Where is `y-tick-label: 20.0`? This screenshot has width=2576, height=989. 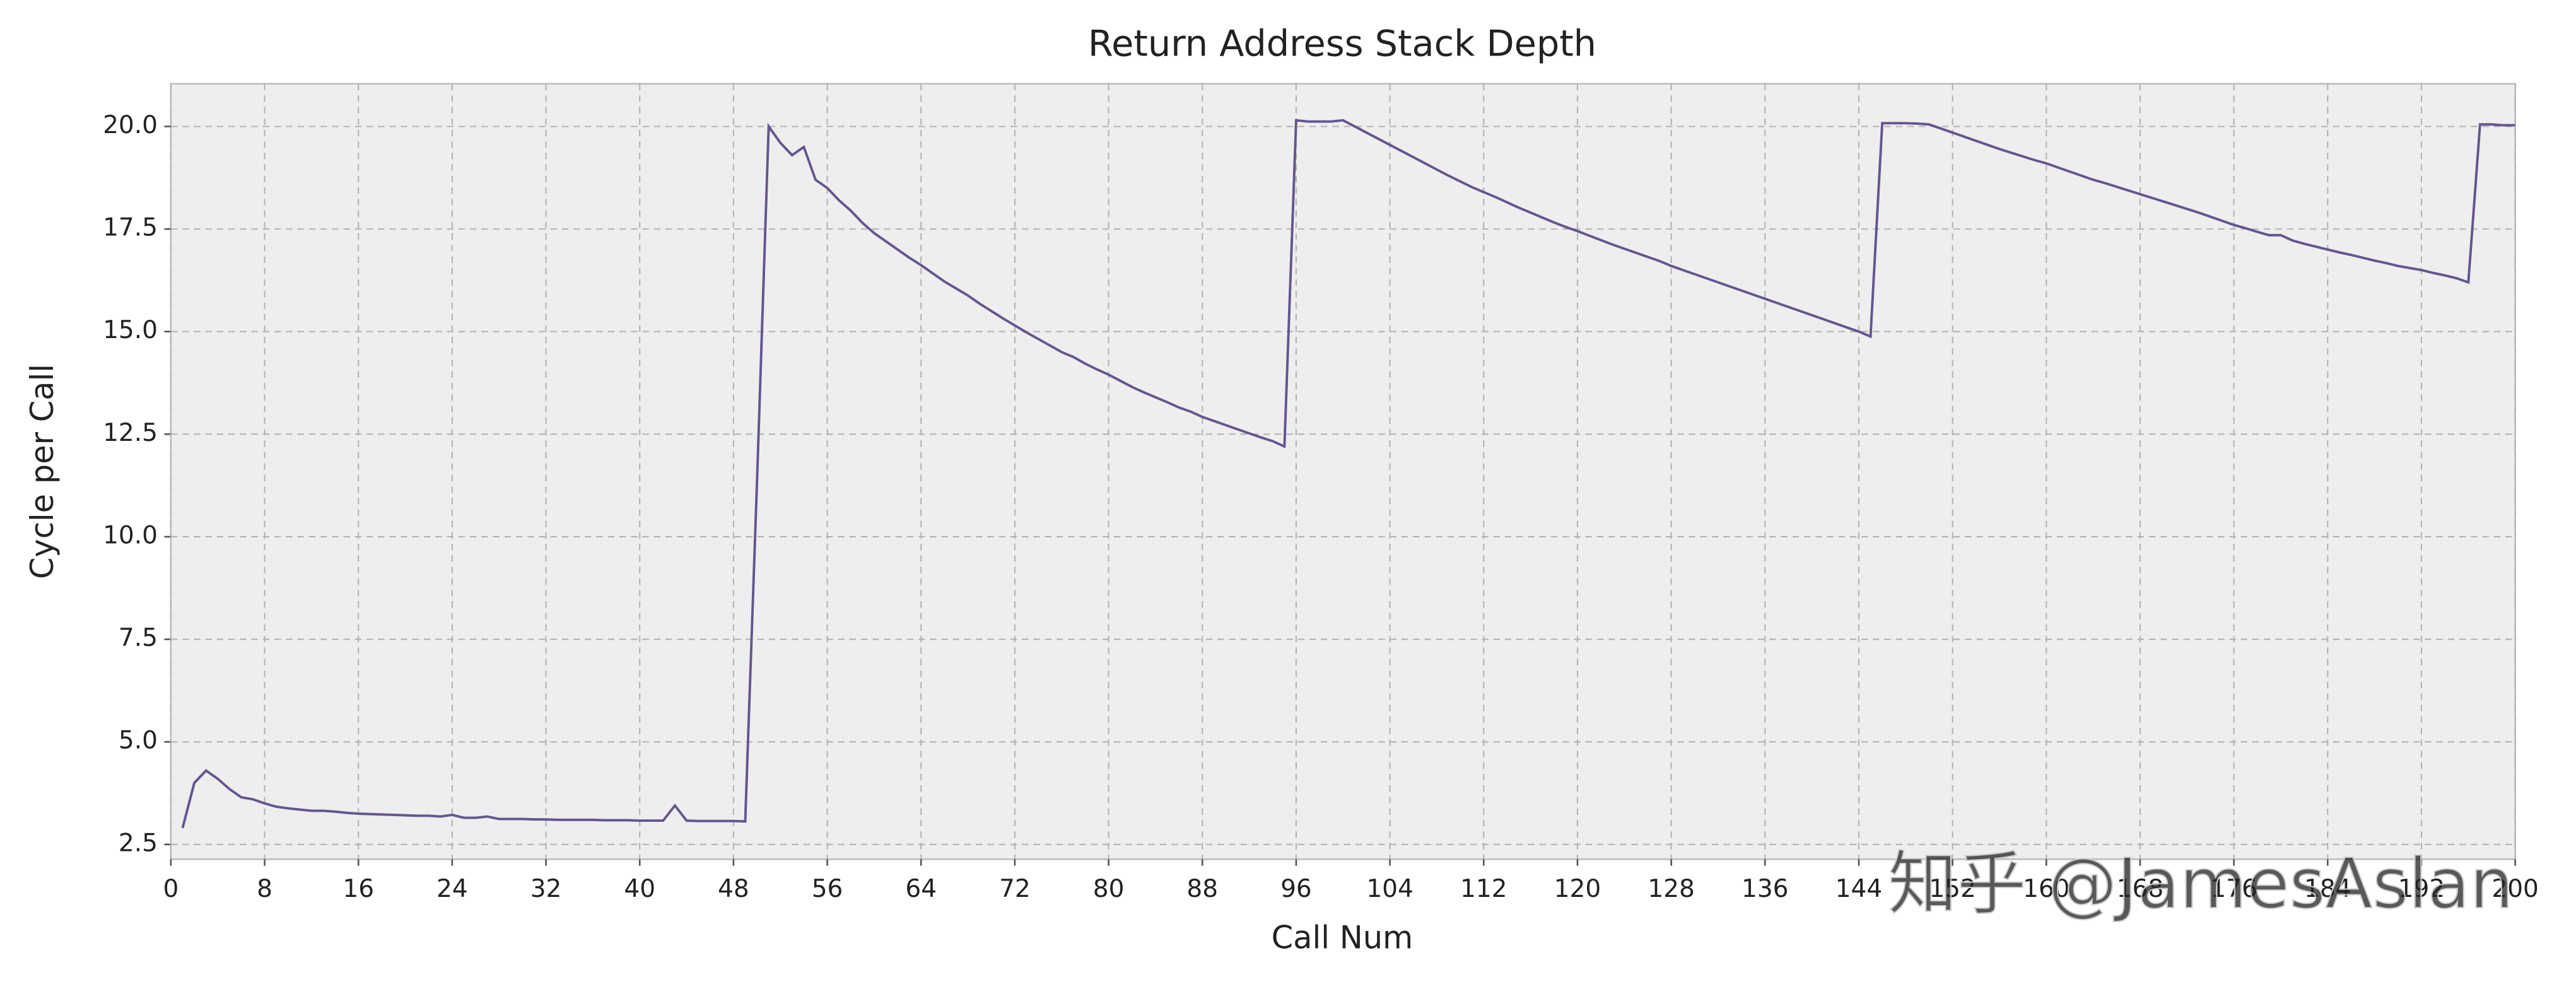
y-tick-label: 20.0 is located at coordinates (130, 125).